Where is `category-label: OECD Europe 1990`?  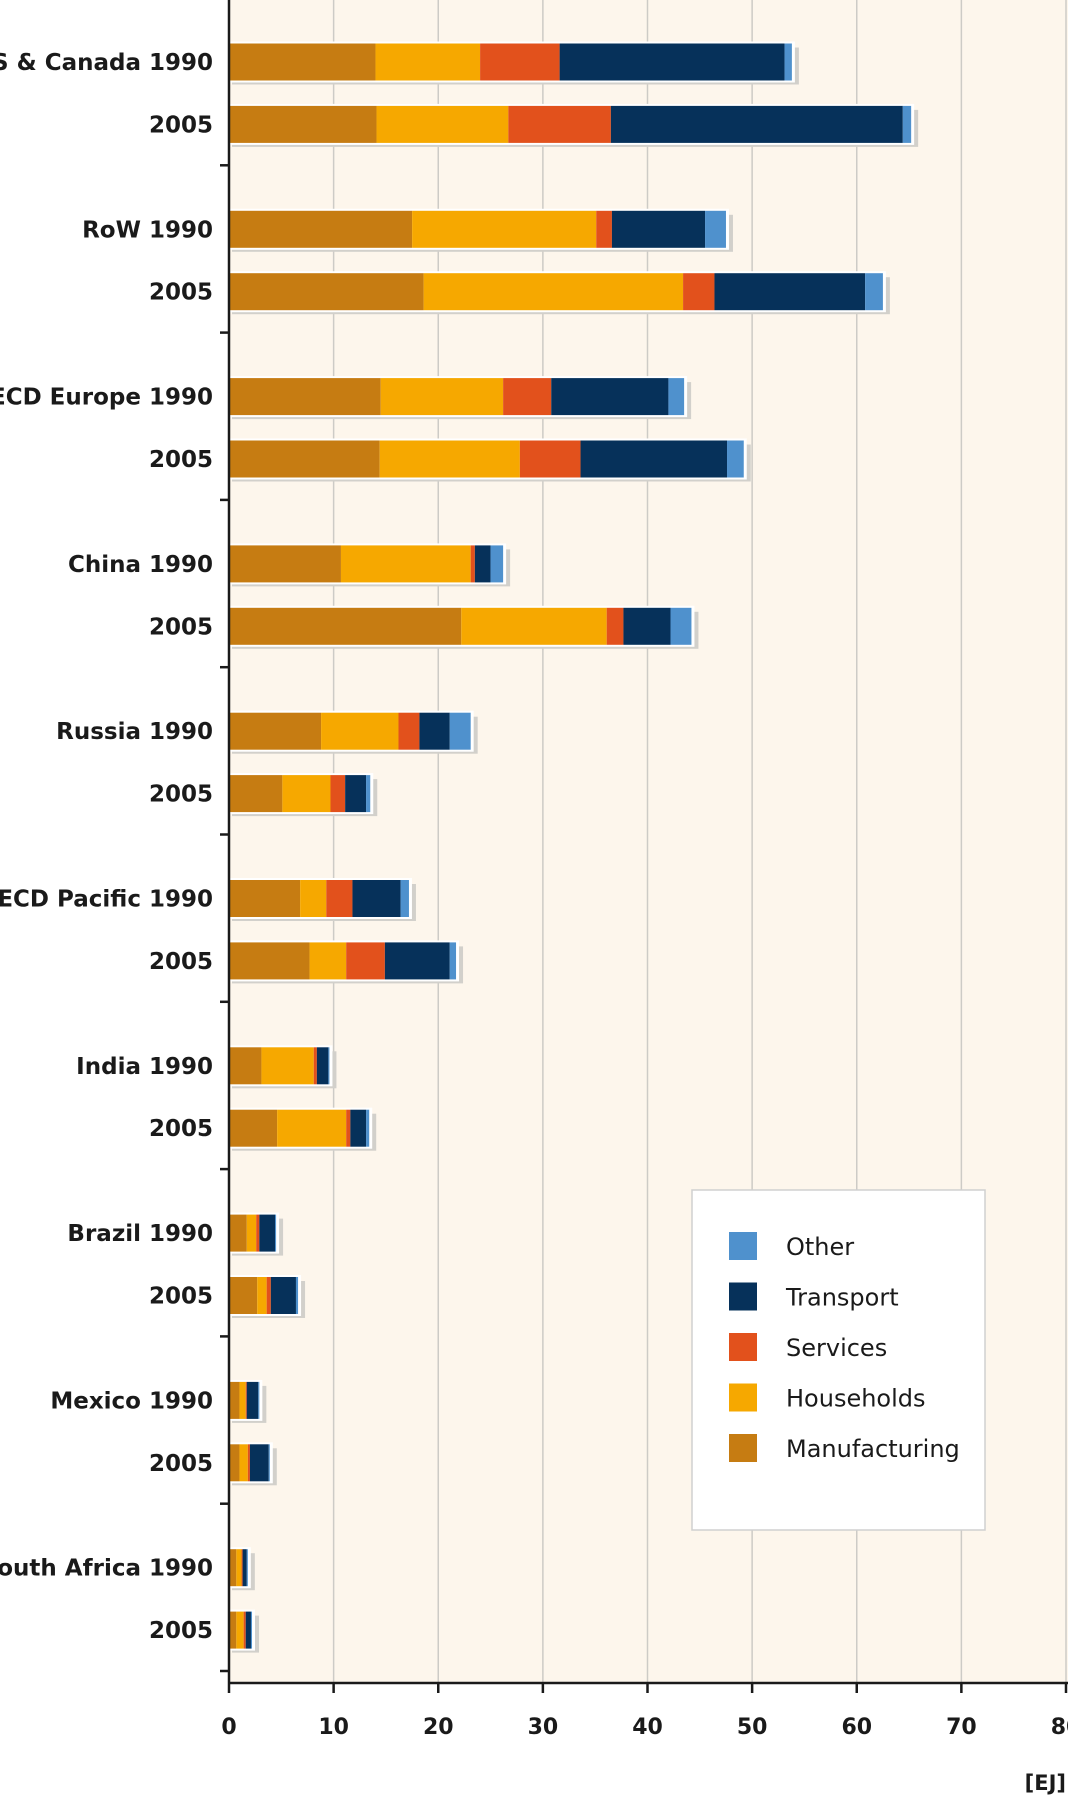
category-label: OECD Europe 1990 is located at coordinates (106, 398).